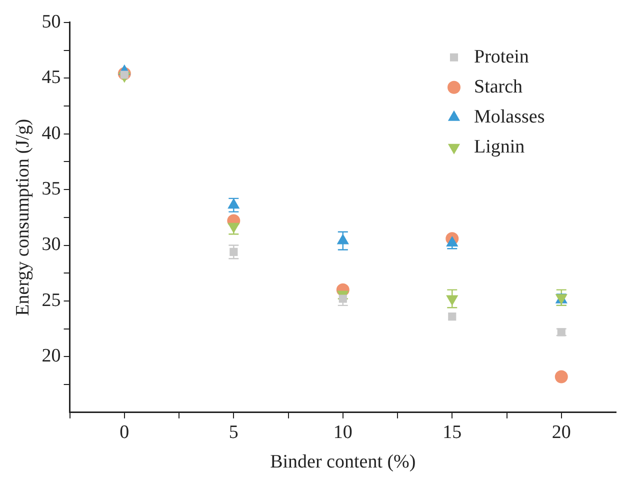 This screenshot has height=488, width=631. What do you see at coordinates (343, 462) in the screenshot?
I see `x-axis-title: Binder content (%)` at bounding box center [343, 462].